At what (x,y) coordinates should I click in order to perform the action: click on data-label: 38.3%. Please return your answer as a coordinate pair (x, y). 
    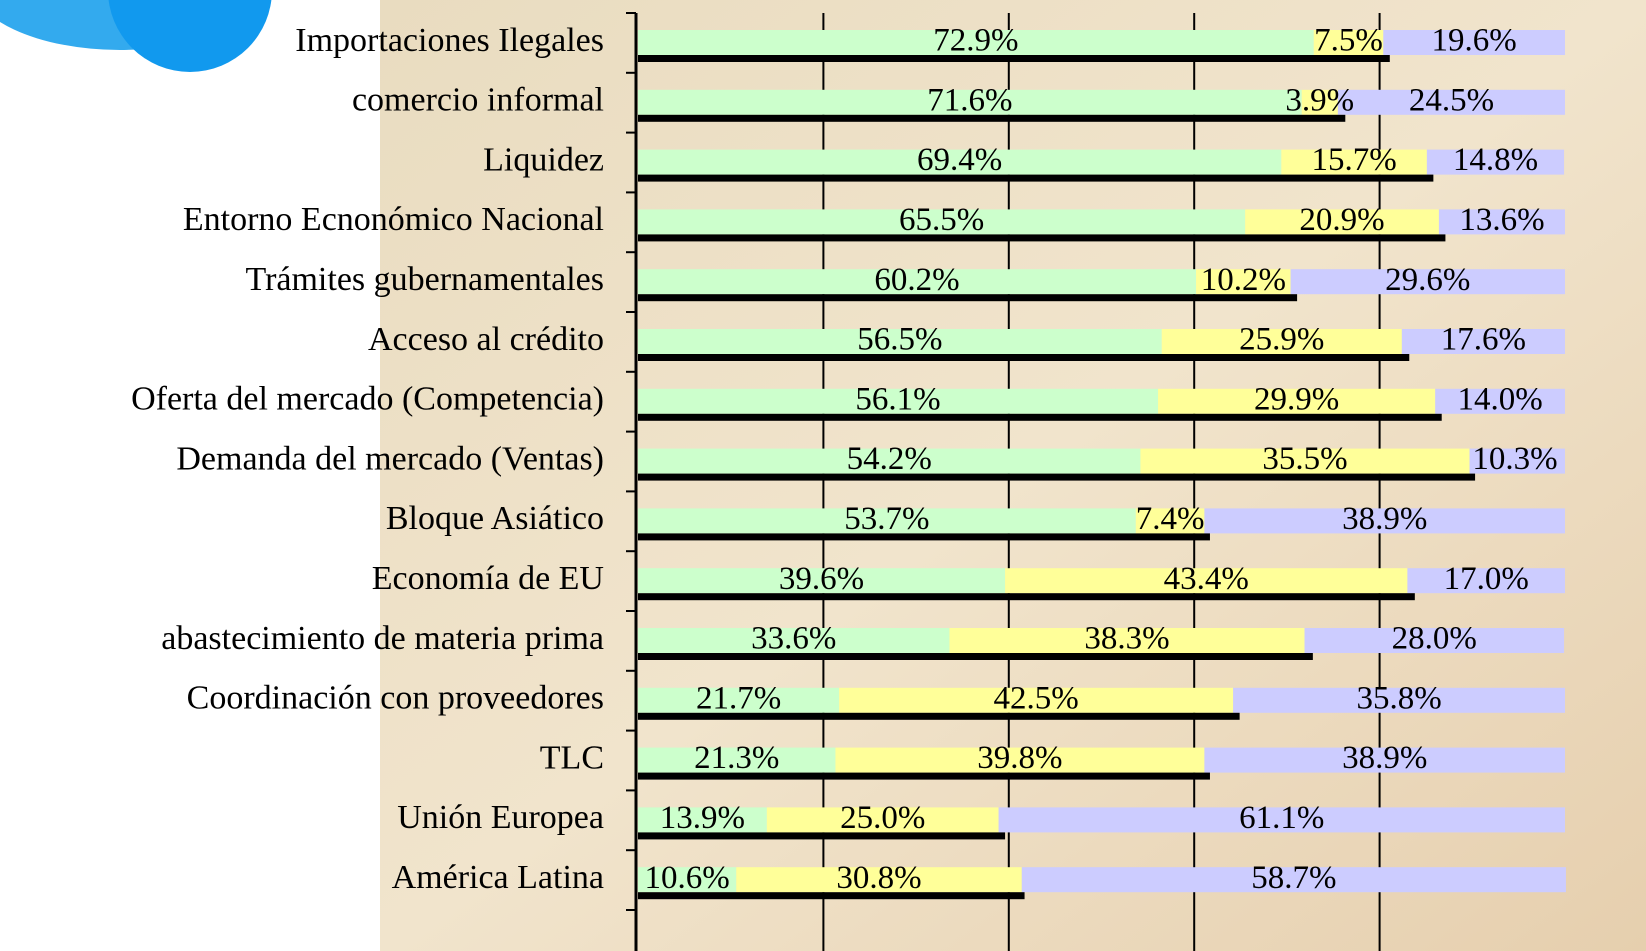
    Looking at the image, I should click on (1126, 639).